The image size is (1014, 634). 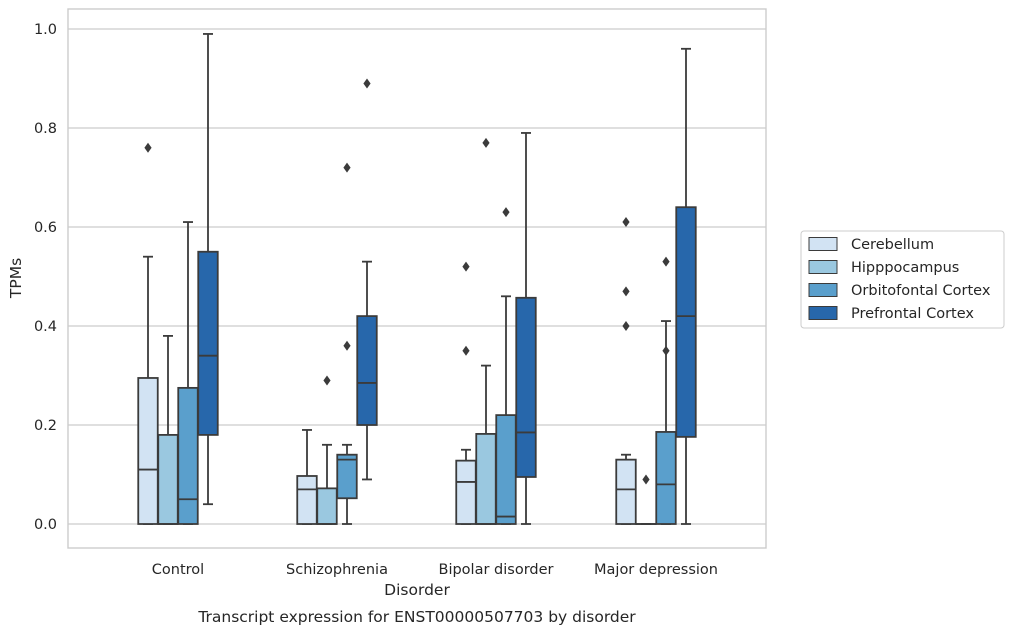 I want to click on y-tick-label: 0.0, so click(x=45, y=525).